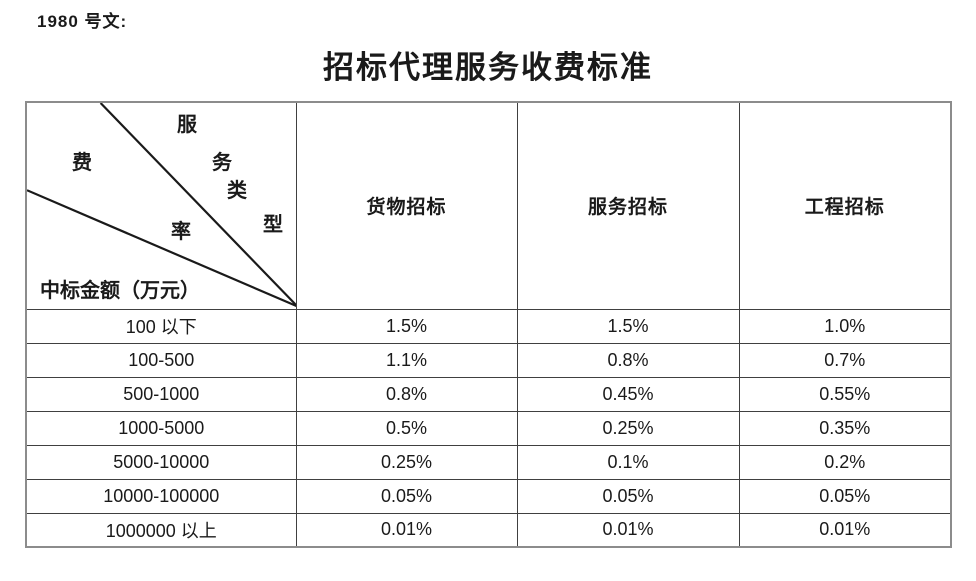 The width and height of the screenshot is (976, 581). Describe the element at coordinates (187, 125) in the screenshot. I see `corner-label-service-type-char: 服` at that location.